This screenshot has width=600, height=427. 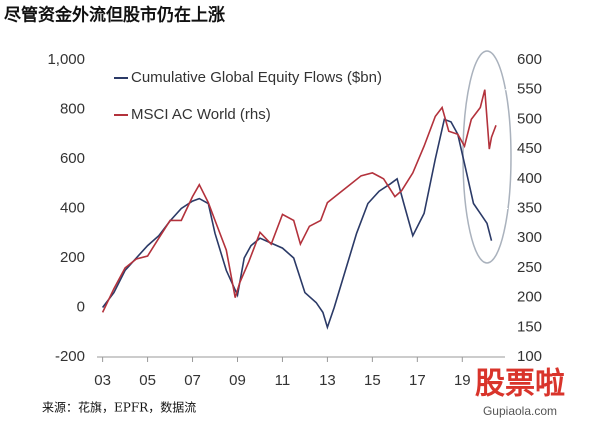 I want to click on y-tick-label: 800, so click(x=72, y=108).